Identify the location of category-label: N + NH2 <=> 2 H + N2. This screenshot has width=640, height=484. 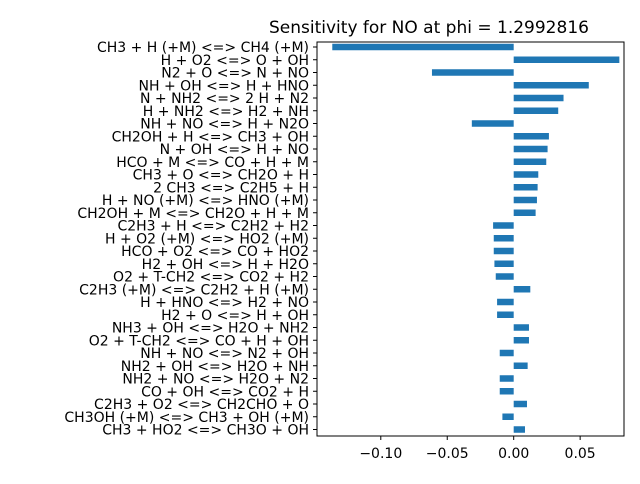
(224, 99).